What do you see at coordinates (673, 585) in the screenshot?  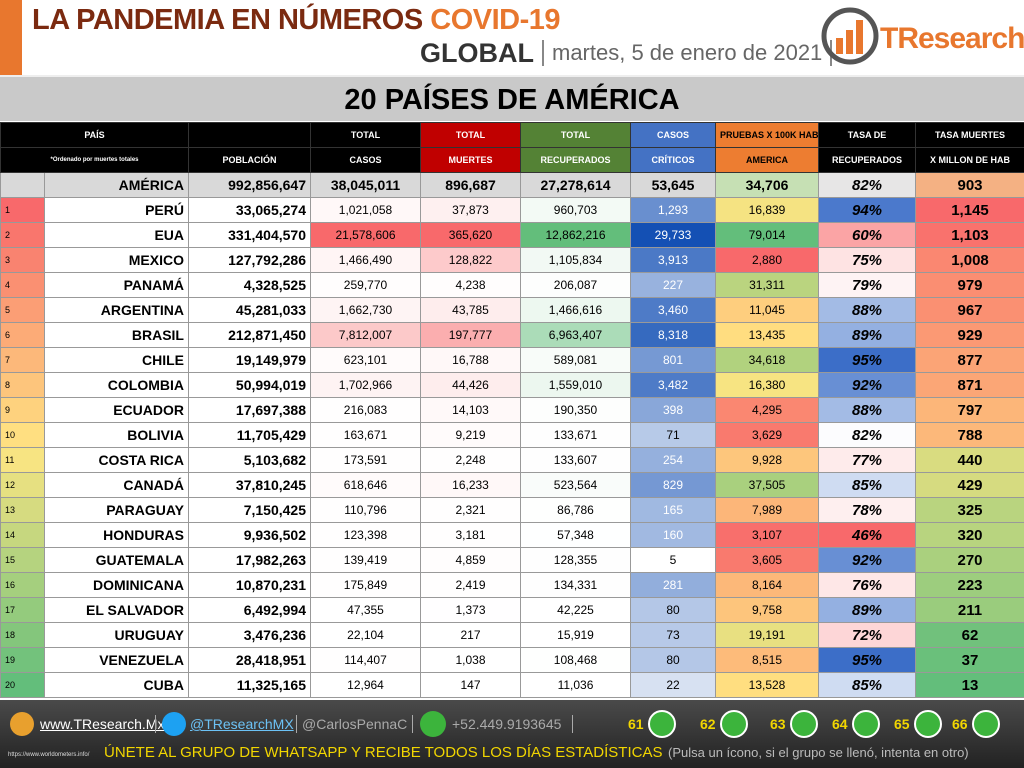 I see `cell: 281` at bounding box center [673, 585].